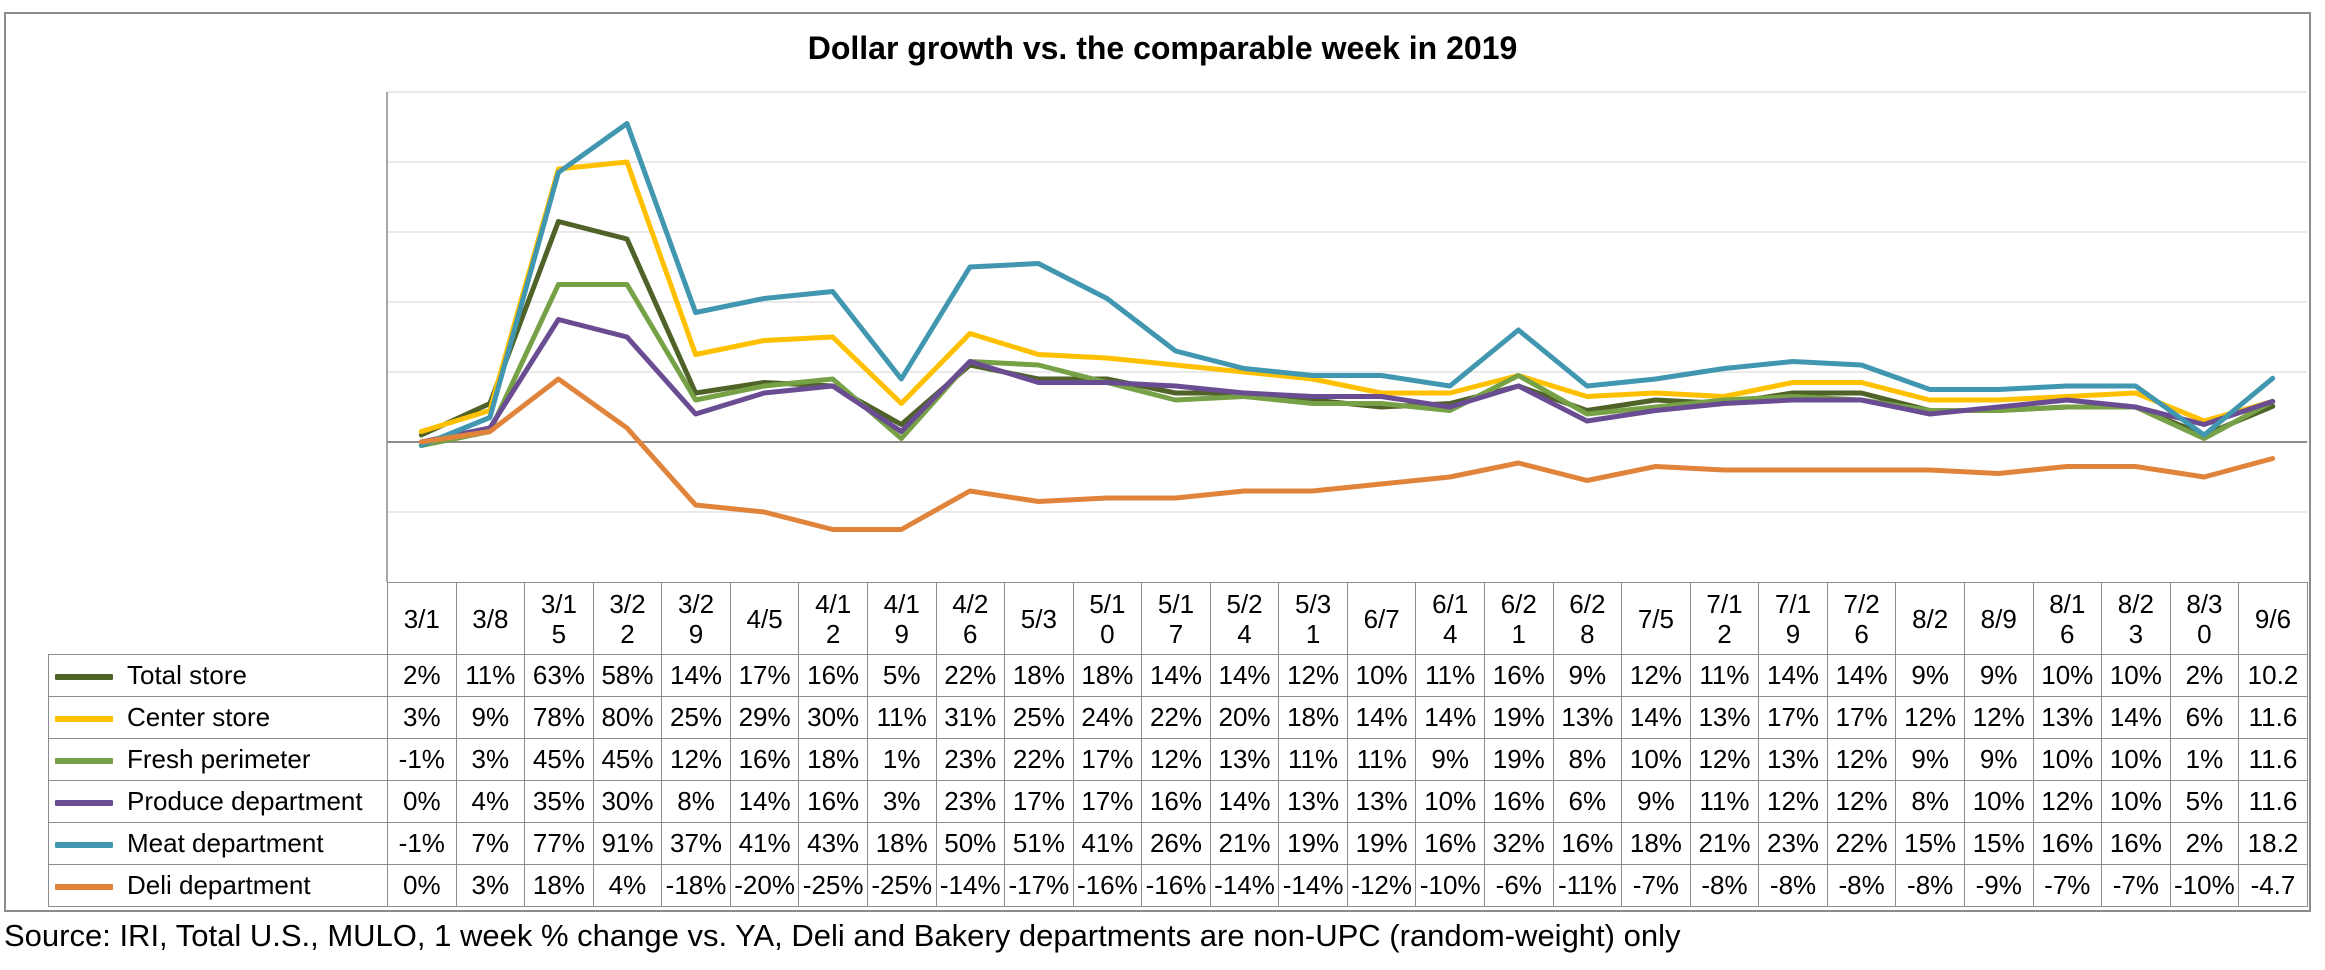 The height and width of the screenshot is (970, 2325). Describe the element at coordinates (1930, 618) in the screenshot. I see `category-label: 8/2` at that location.